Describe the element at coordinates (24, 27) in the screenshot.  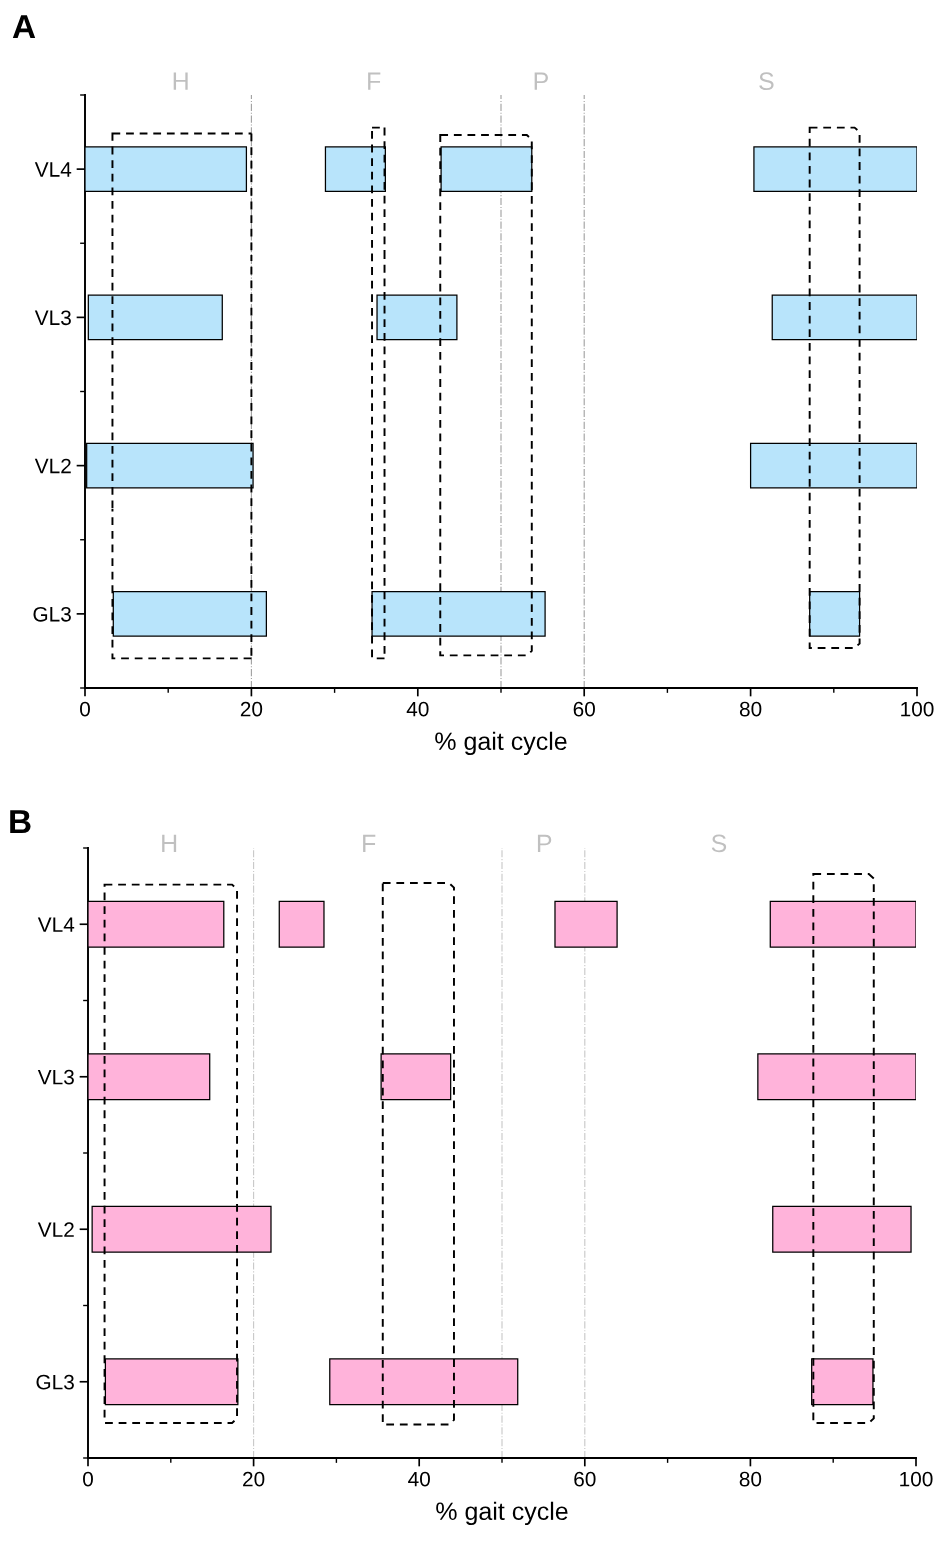
I see `text: A` at that location.